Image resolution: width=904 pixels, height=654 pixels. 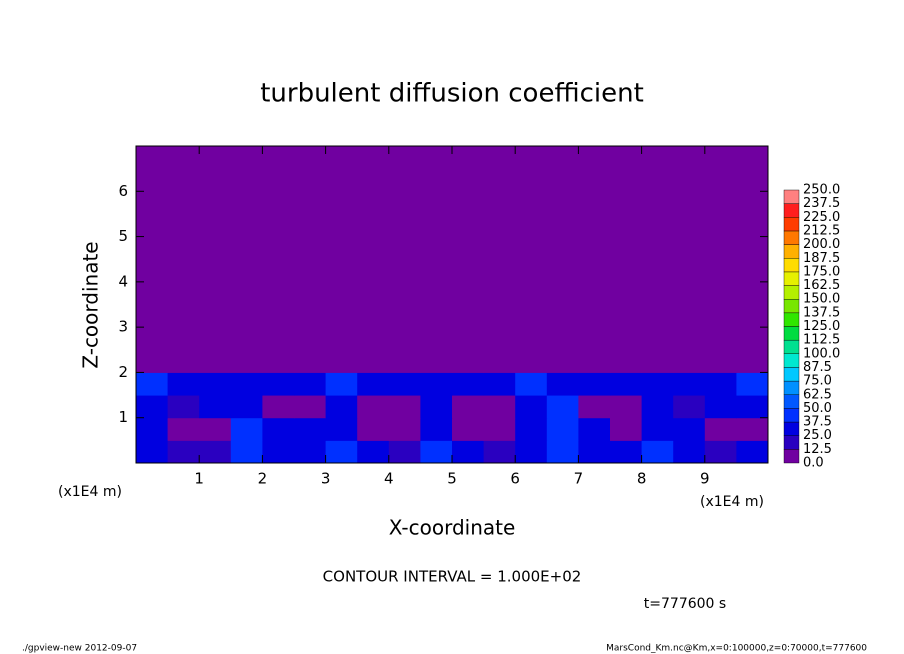 I want to click on x-axis-label: X-coordinate, so click(x=452, y=528).